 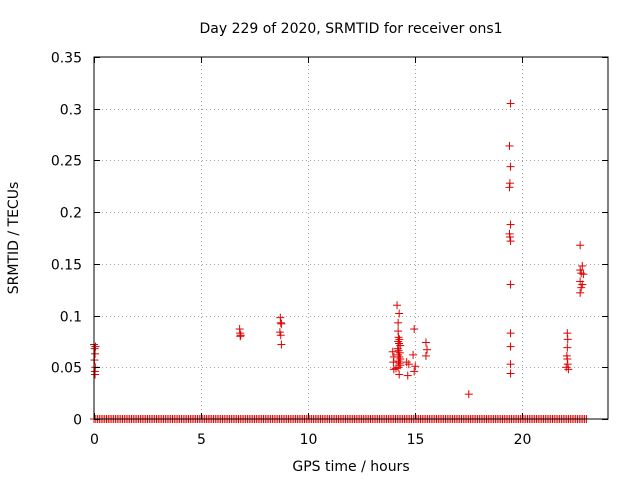 I want to click on y-tick-label: 0.35, so click(x=66, y=59).